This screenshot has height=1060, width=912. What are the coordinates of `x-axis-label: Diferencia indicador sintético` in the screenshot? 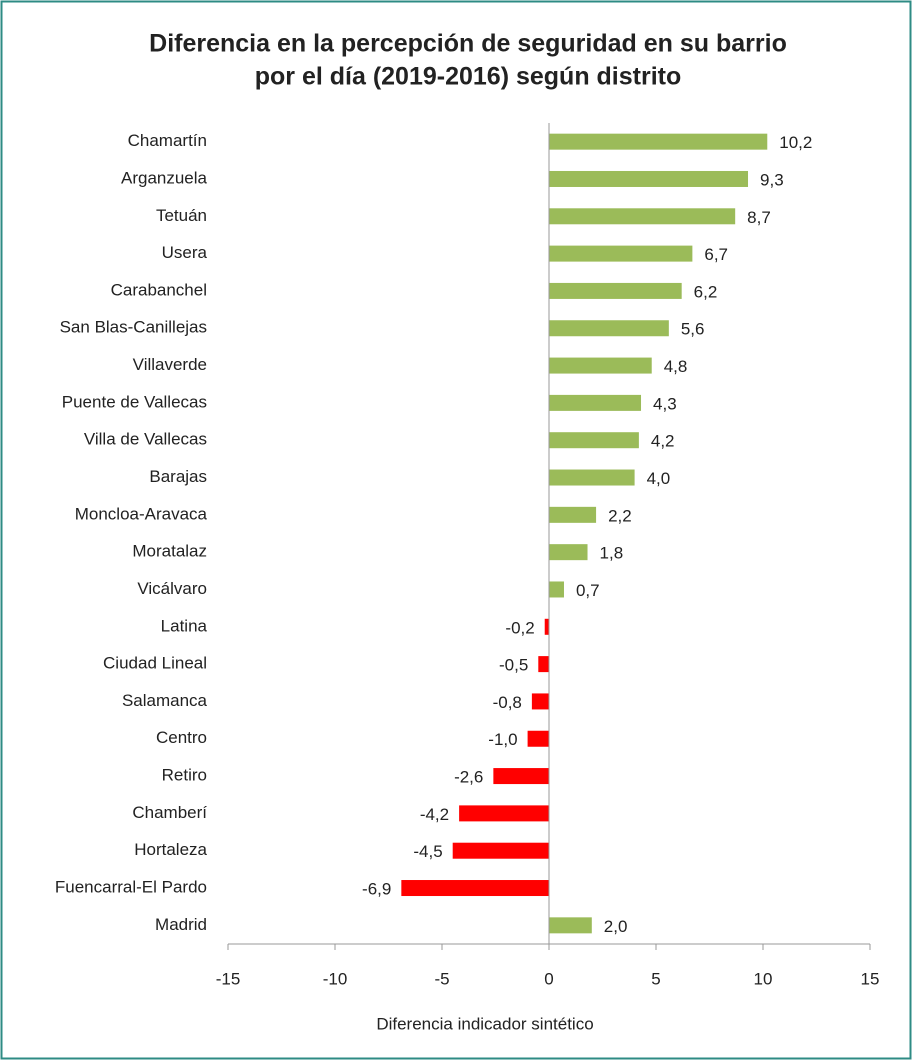 It's located at (484, 1023).